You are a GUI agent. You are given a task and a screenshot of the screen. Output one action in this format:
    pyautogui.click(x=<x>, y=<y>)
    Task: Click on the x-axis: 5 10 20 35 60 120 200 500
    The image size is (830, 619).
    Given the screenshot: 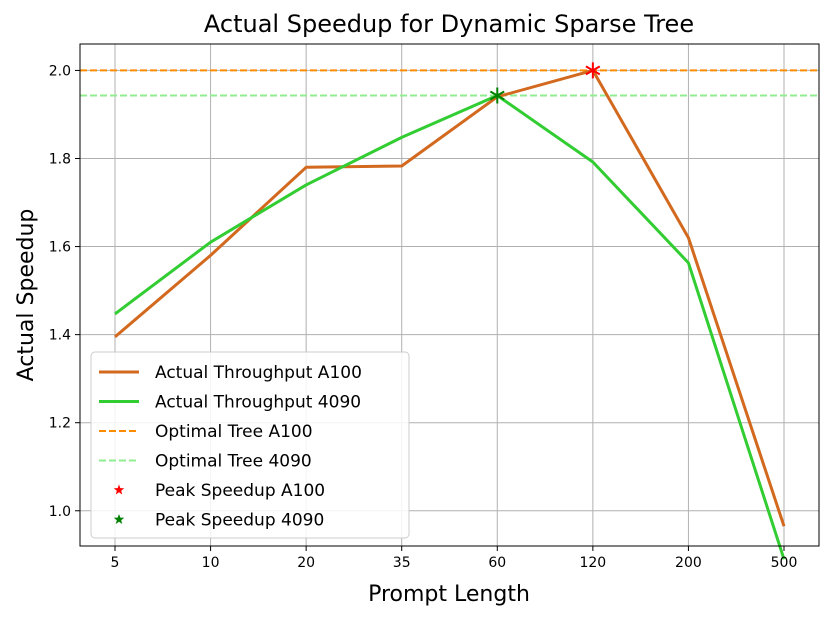 What is the action you would take?
    pyautogui.click(x=454, y=558)
    